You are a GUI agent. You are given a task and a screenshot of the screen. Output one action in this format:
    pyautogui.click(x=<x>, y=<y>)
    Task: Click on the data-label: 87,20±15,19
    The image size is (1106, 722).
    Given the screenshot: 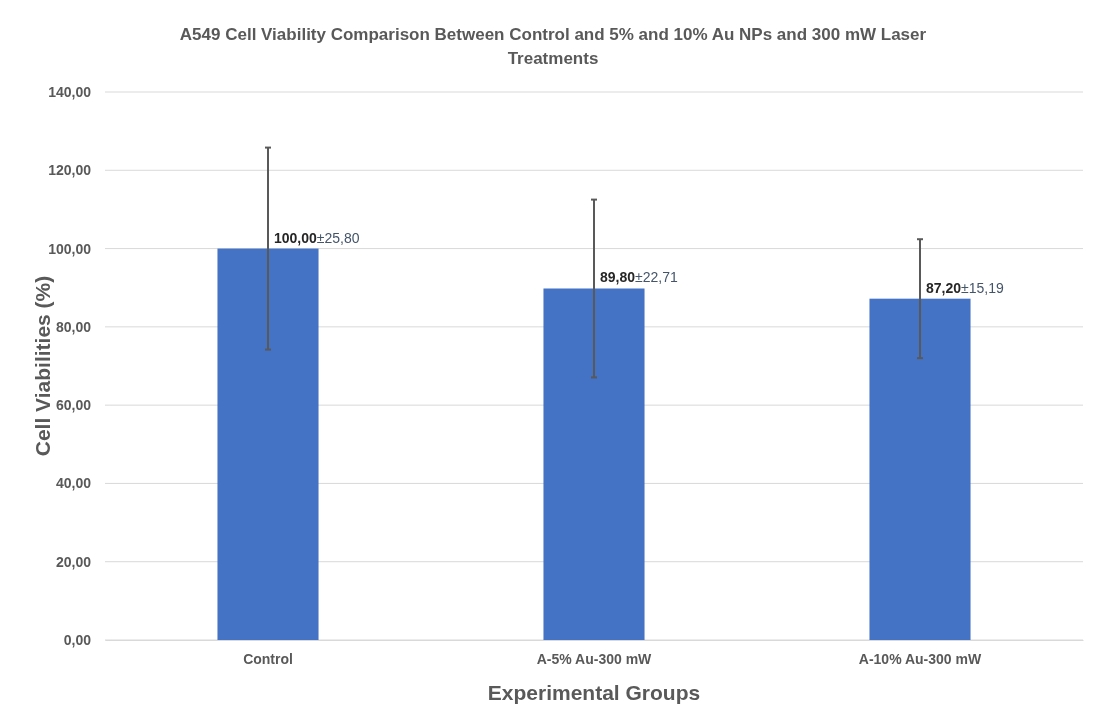 What is the action you would take?
    pyautogui.click(x=965, y=287)
    